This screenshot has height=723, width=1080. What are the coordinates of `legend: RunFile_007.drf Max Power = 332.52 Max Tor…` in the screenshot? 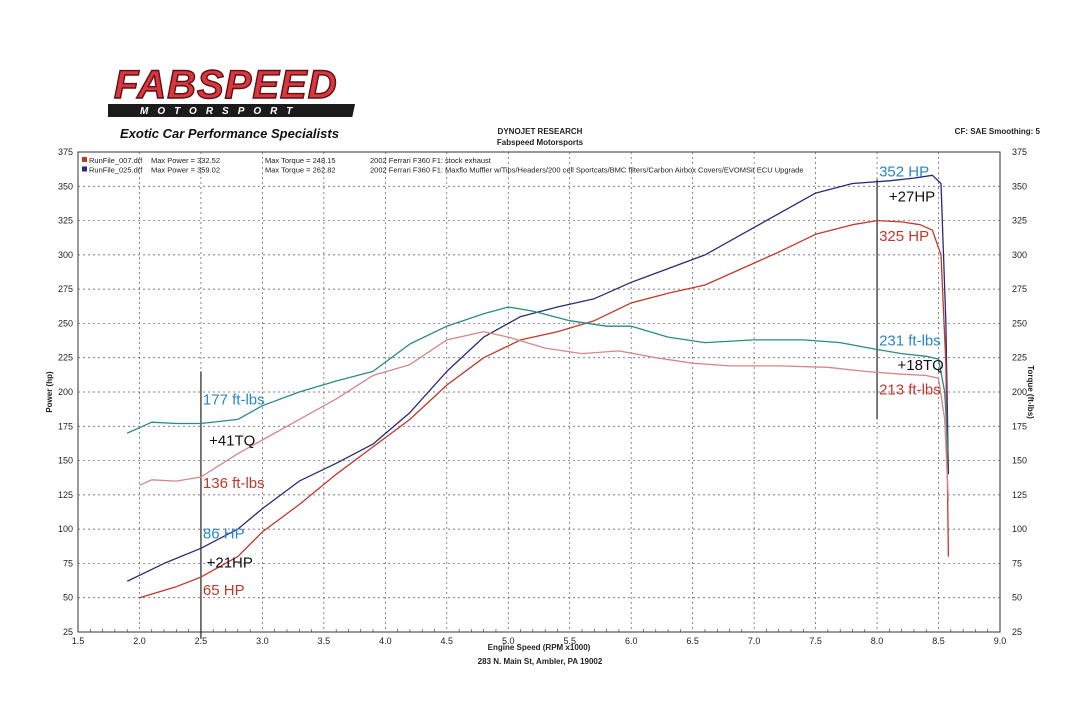 It's located at (443, 165).